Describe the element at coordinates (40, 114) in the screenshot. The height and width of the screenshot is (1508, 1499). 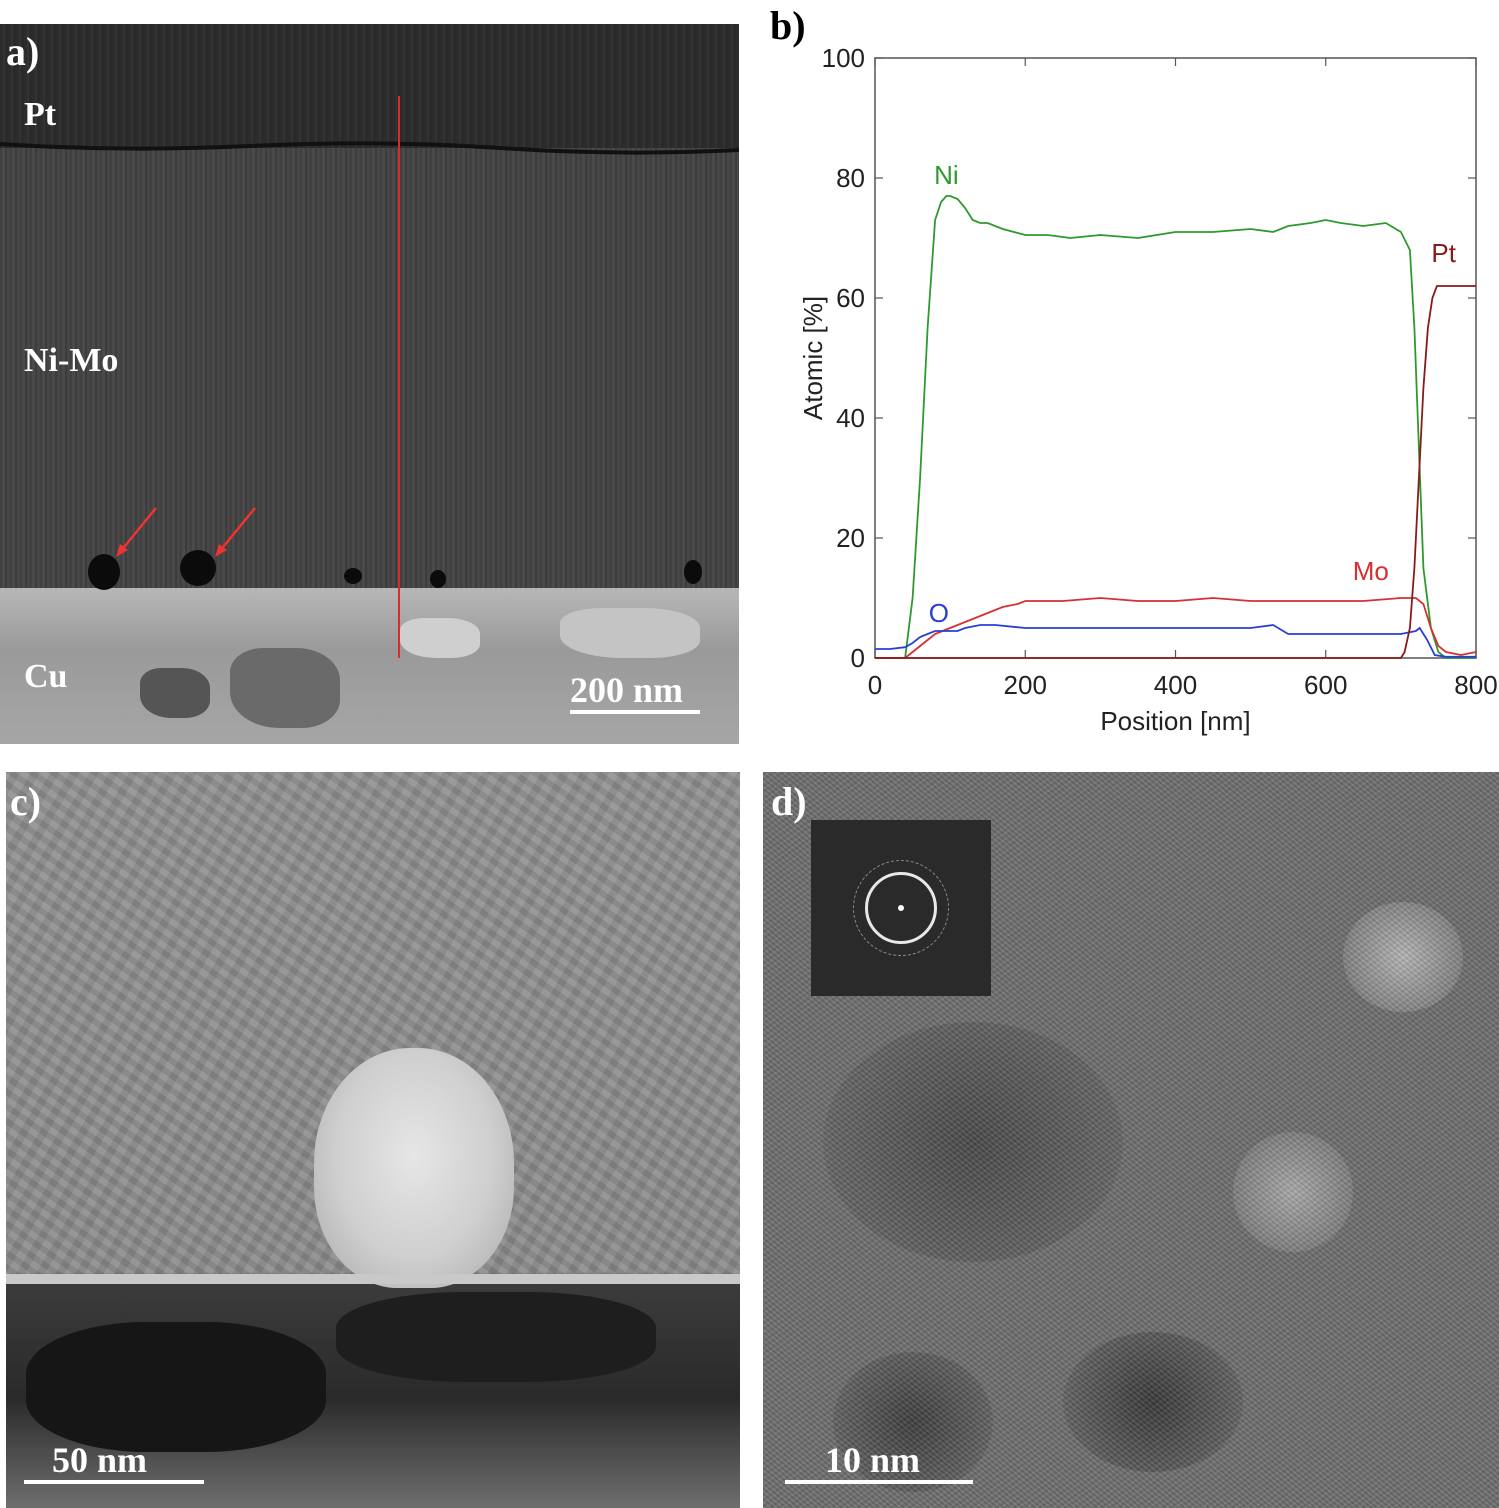
I see `layer-label-pt: Pt` at that location.